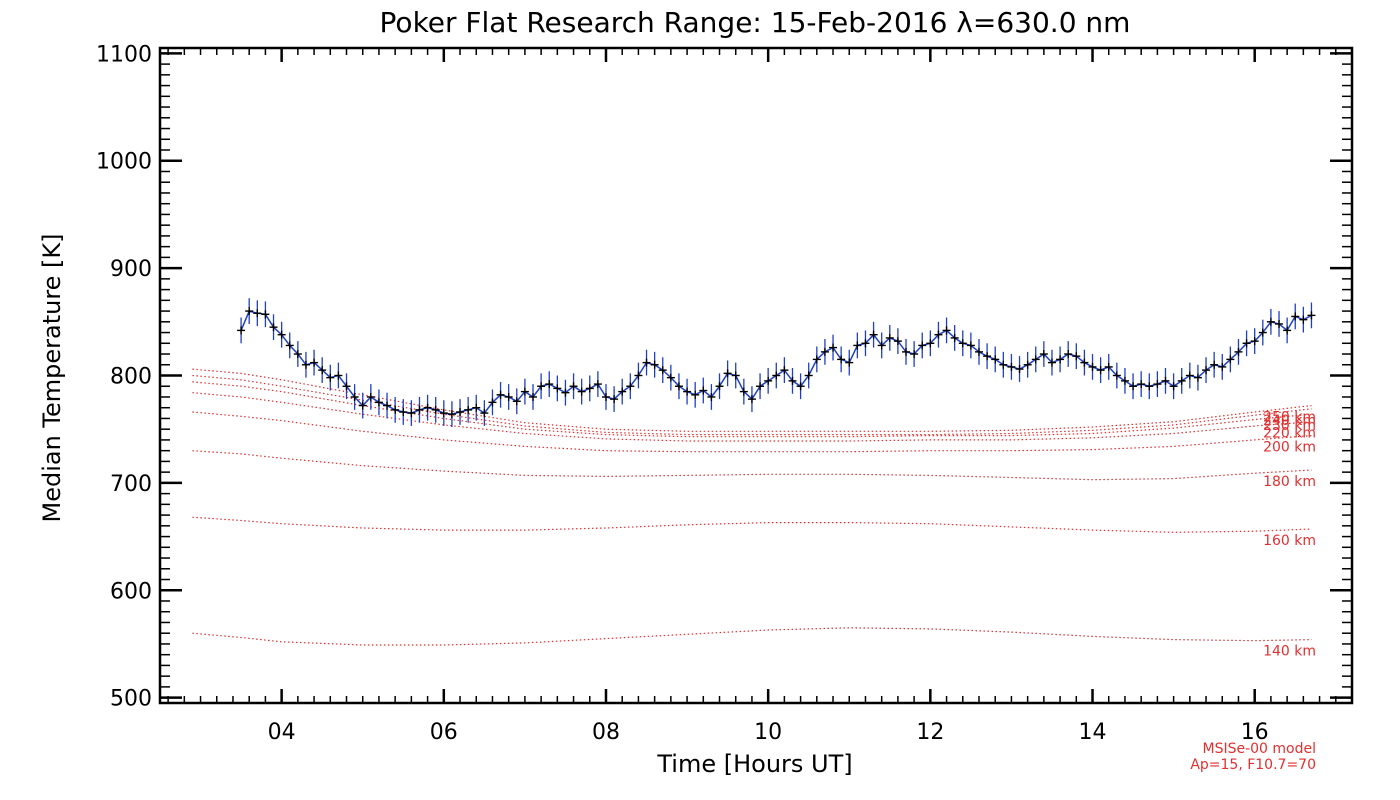 The image size is (1400, 800). Describe the element at coordinates (52, 377) in the screenshot. I see `y-axis-label: Median Temperature [K]` at that location.